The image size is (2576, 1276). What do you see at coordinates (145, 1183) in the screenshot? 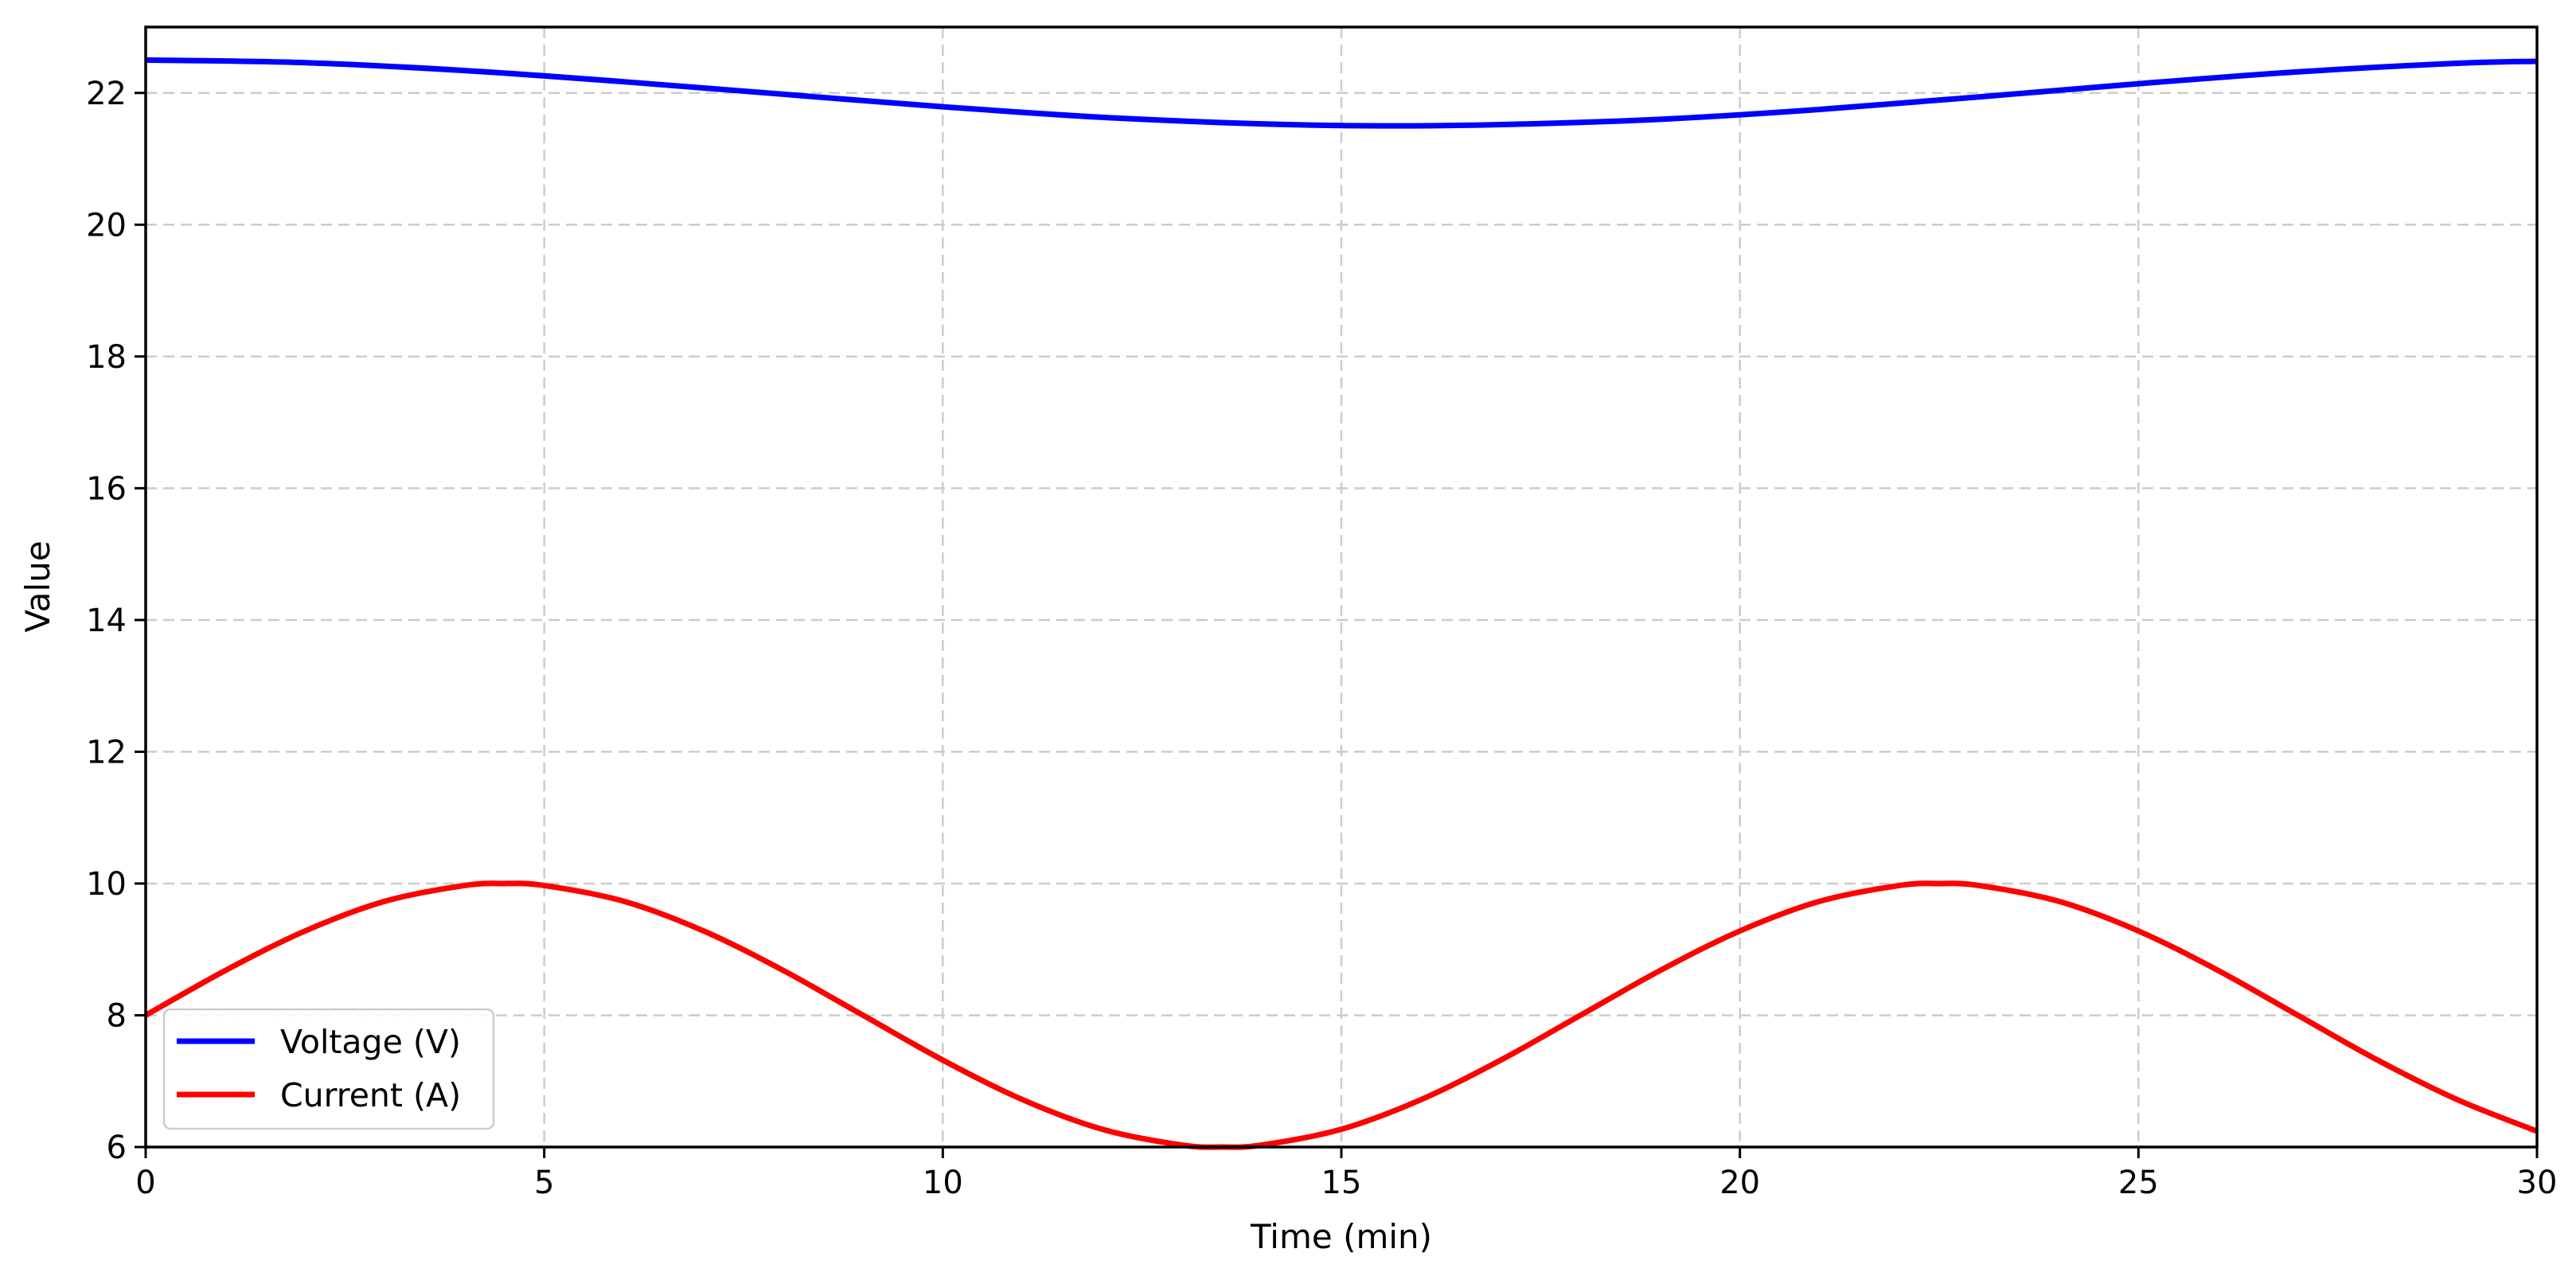
I see `x-tick-label-0: 0` at bounding box center [145, 1183].